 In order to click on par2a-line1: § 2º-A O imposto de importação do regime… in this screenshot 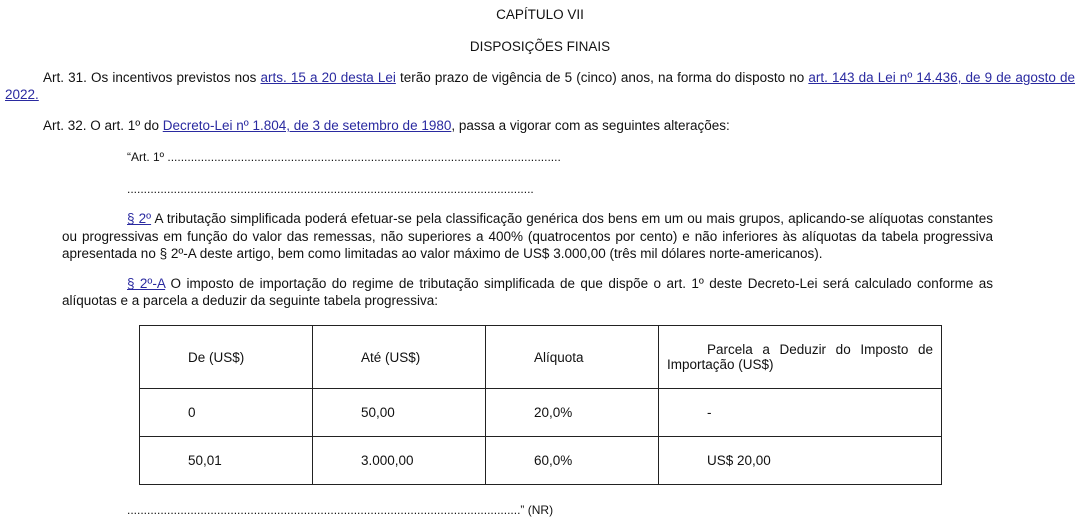, I will do `click(527, 283)`.